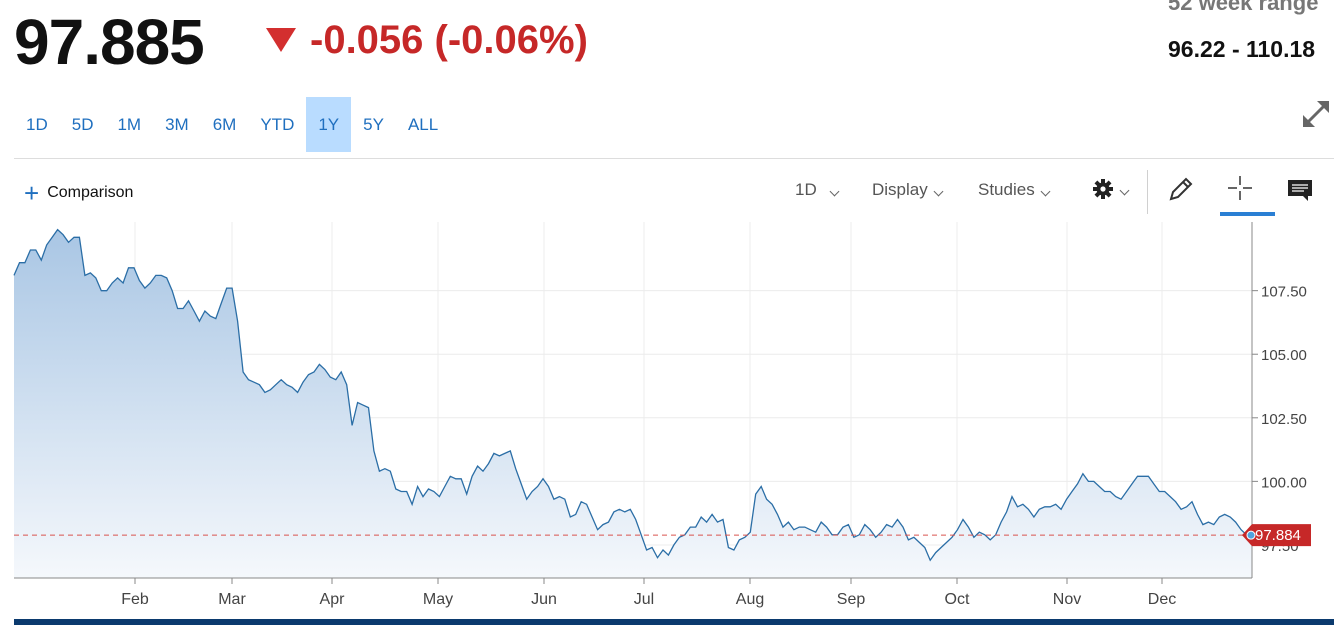 The image size is (1339, 632). What do you see at coordinates (423, 124) in the screenshot?
I see `range-button-all: ALL` at bounding box center [423, 124].